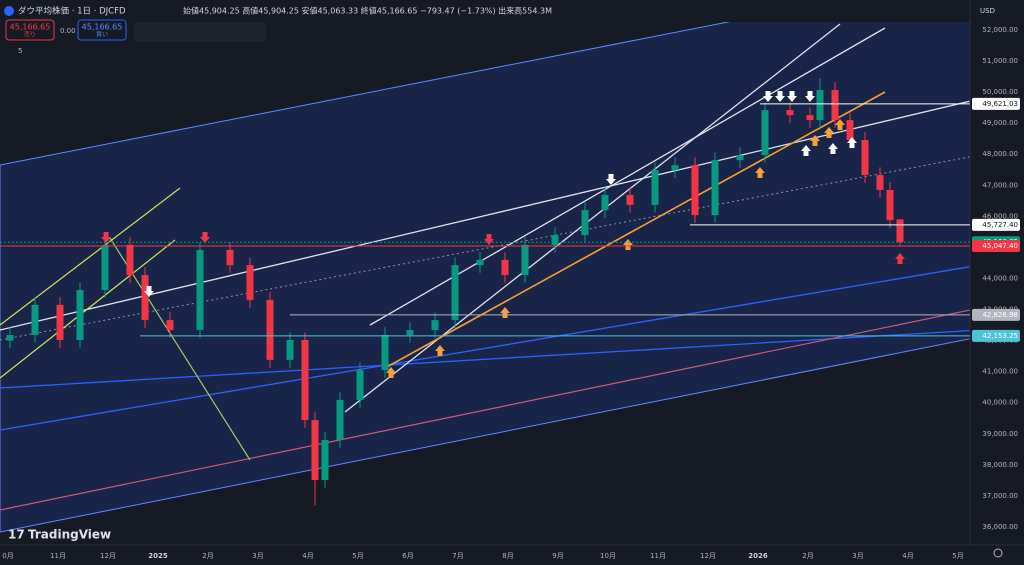 The height and width of the screenshot is (565, 1024). What do you see at coordinates (1000, 315) in the screenshot?
I see `price-label: 42,826.98` at bounding box center [1000, 315].